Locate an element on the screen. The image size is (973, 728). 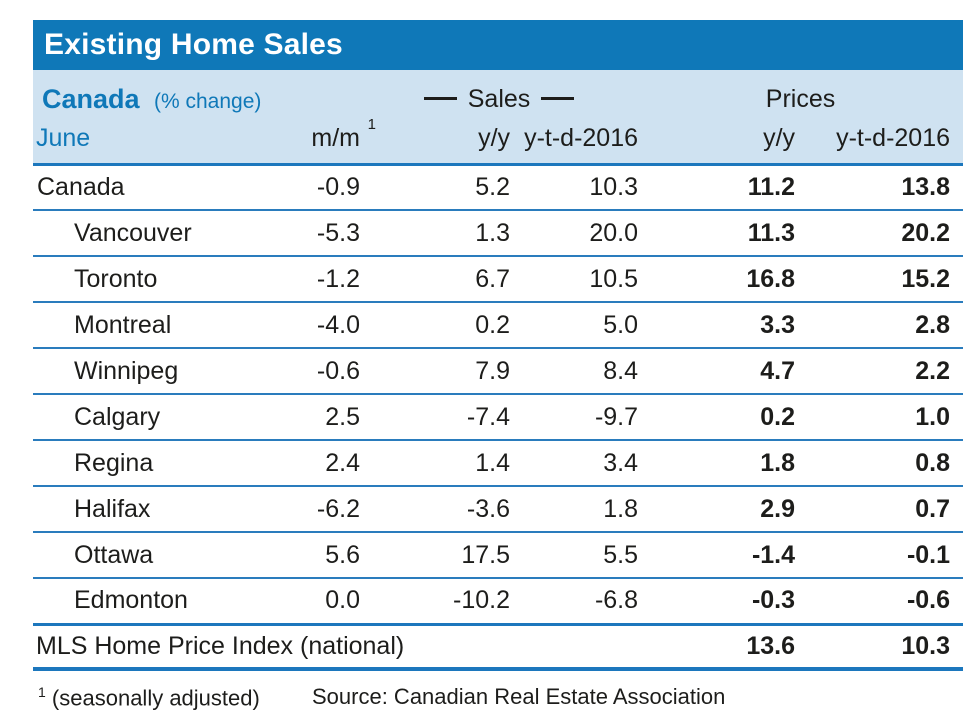
sales-group-header: Sales is located at coordinates (499, 95).